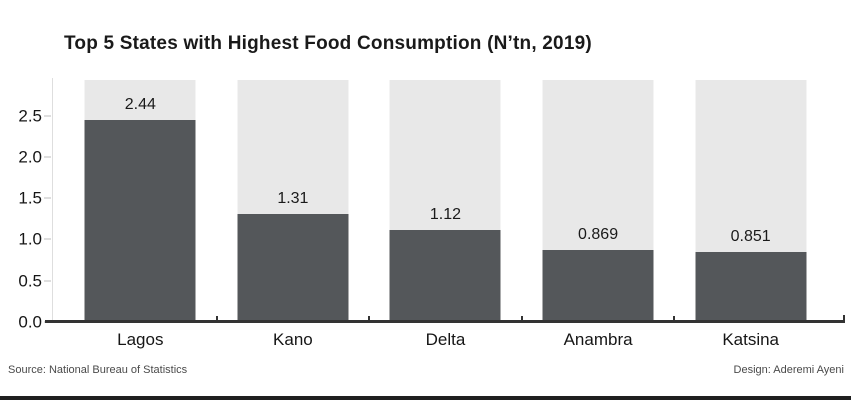 The height and width of the screenshot is (400, 851). I want to click on bar-value-label: 2.44, so click(140, 105).